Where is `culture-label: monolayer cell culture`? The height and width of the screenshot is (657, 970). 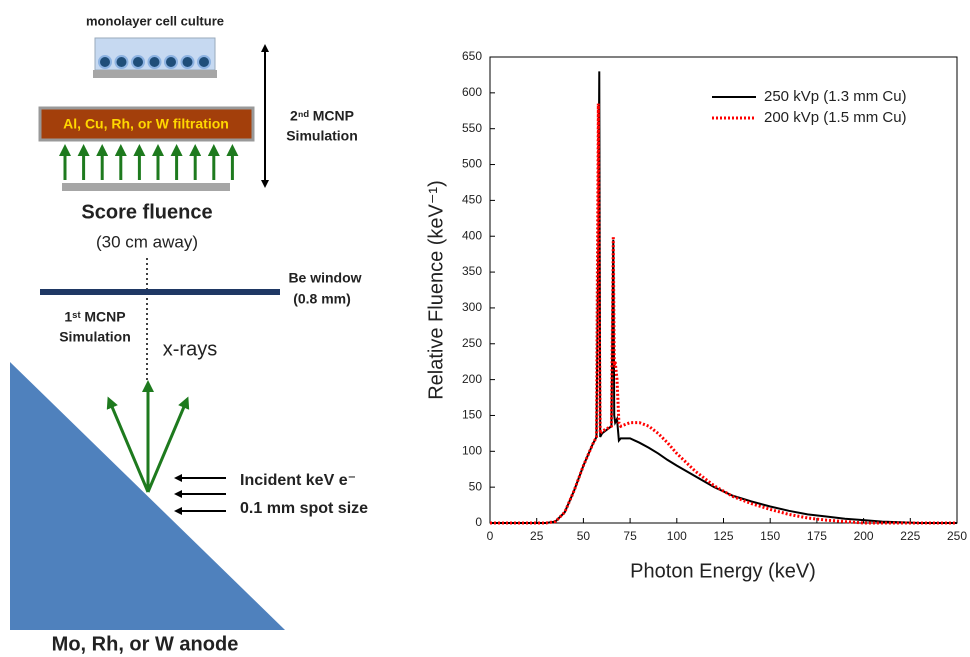 culture-label: monolayer cell culture is located at coordinates (155, 20).